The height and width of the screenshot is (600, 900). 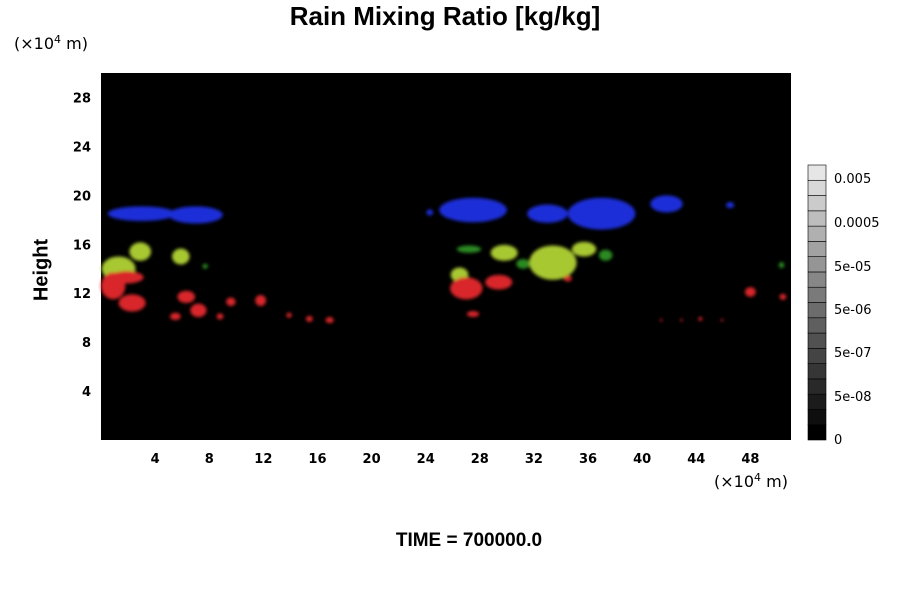 What do you see at coordinates (82, 294) in the screenshot?
I see `y-tick-label: 12` at bounding box center [82, 294].